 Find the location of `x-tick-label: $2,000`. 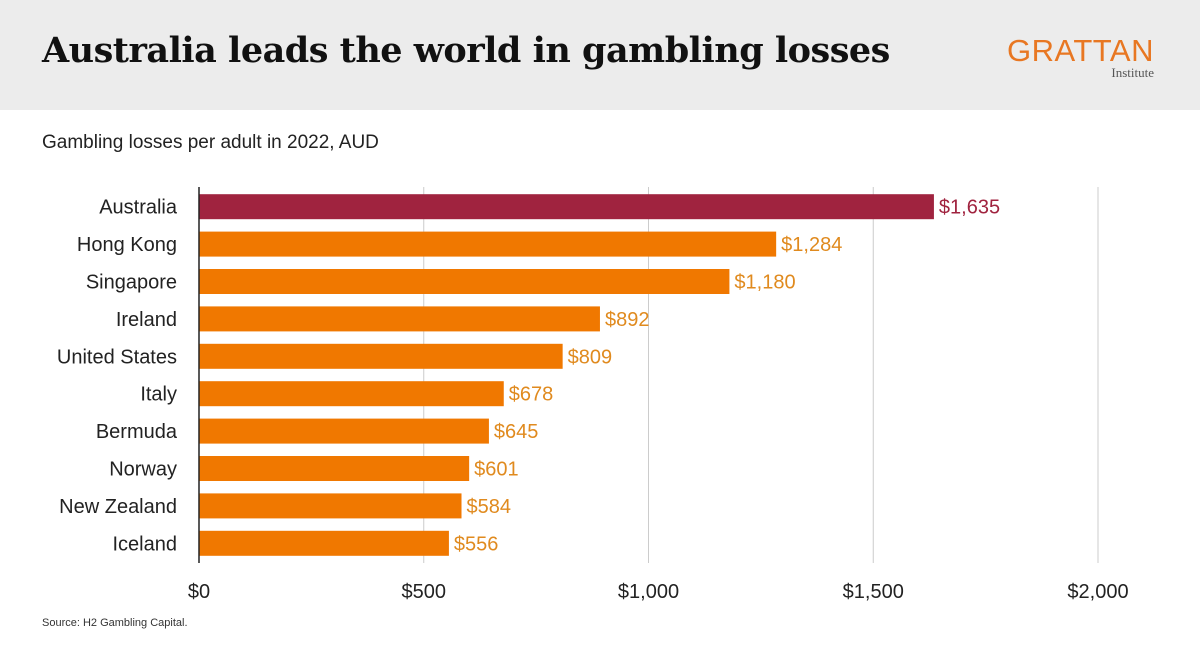

x-tick-label: $2,000 is located at coordinates (1097, 592).